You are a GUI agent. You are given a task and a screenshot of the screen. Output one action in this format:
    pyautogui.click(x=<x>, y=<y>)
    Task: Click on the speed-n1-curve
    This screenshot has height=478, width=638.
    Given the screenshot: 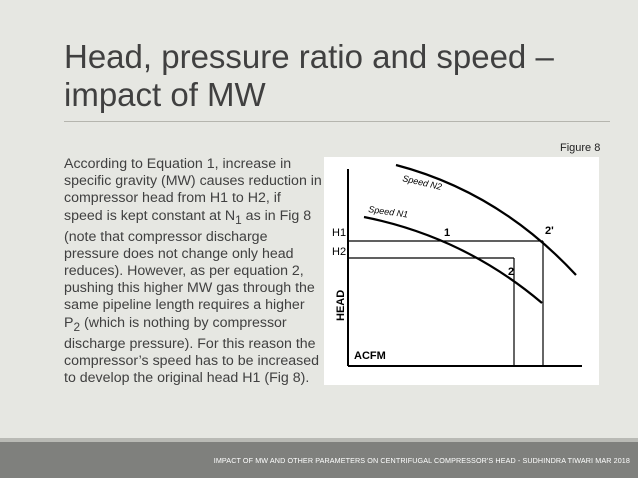 What is the action you would take?
    pyautogui.click(x=453, y=259)
    